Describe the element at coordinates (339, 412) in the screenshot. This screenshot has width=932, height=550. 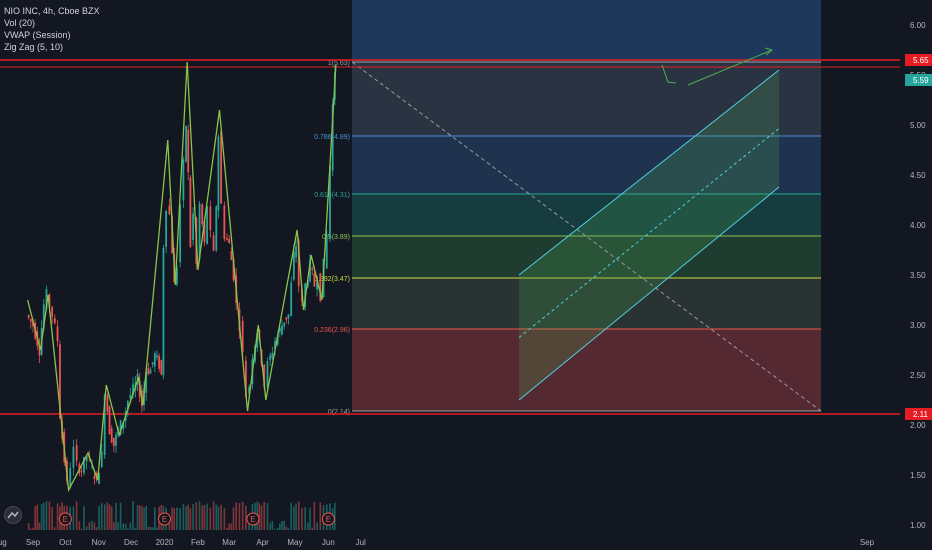
I see `fib-level-label: 0(2.14)` at that location.